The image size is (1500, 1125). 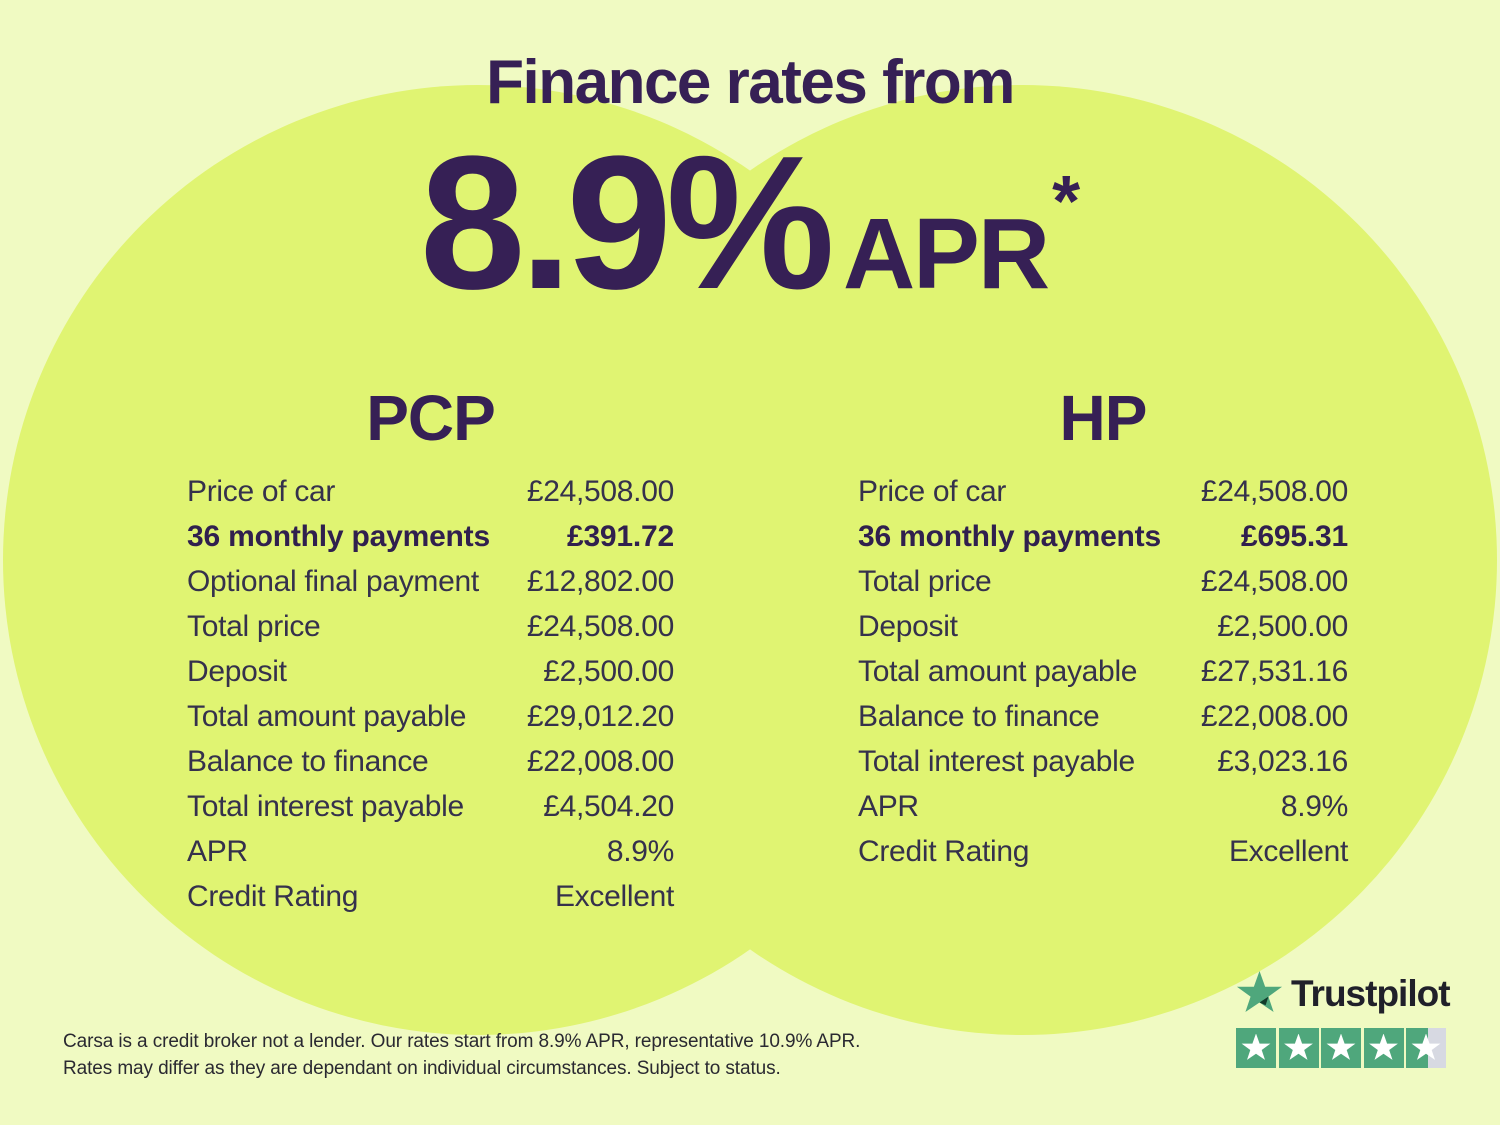 I want to click on row-value: £3,023.16, so click(x=1282, y=761).